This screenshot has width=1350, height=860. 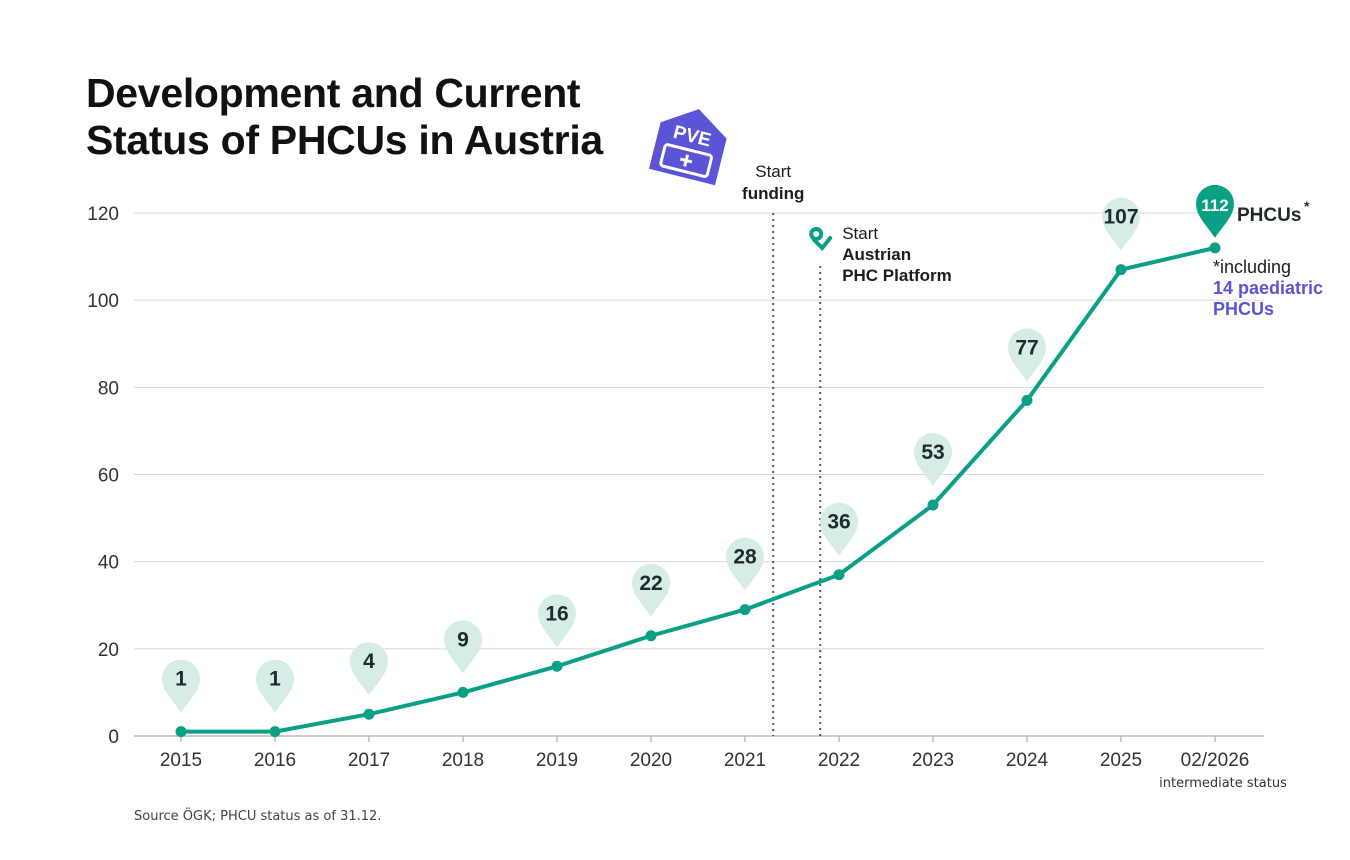 What do you see at coordinates (103, 214) in the screenshot?
I see `y-tick-label: 120` at bounding box center [103, 214].